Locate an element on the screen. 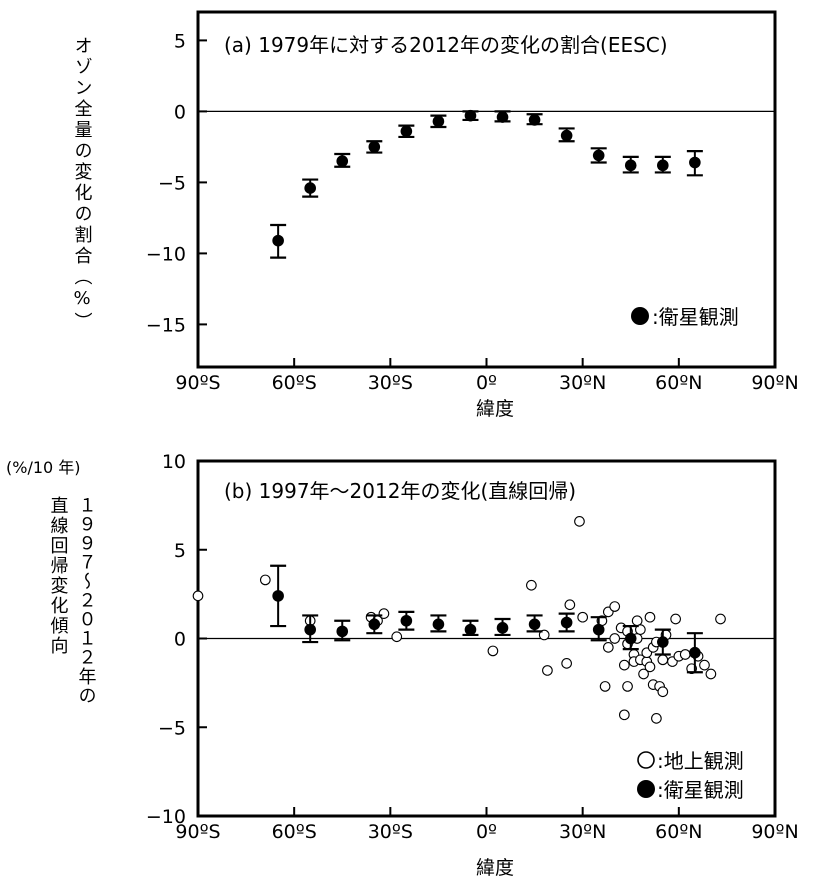  x-tick-label-b: 30ºS is located at coordinates (390, 832).